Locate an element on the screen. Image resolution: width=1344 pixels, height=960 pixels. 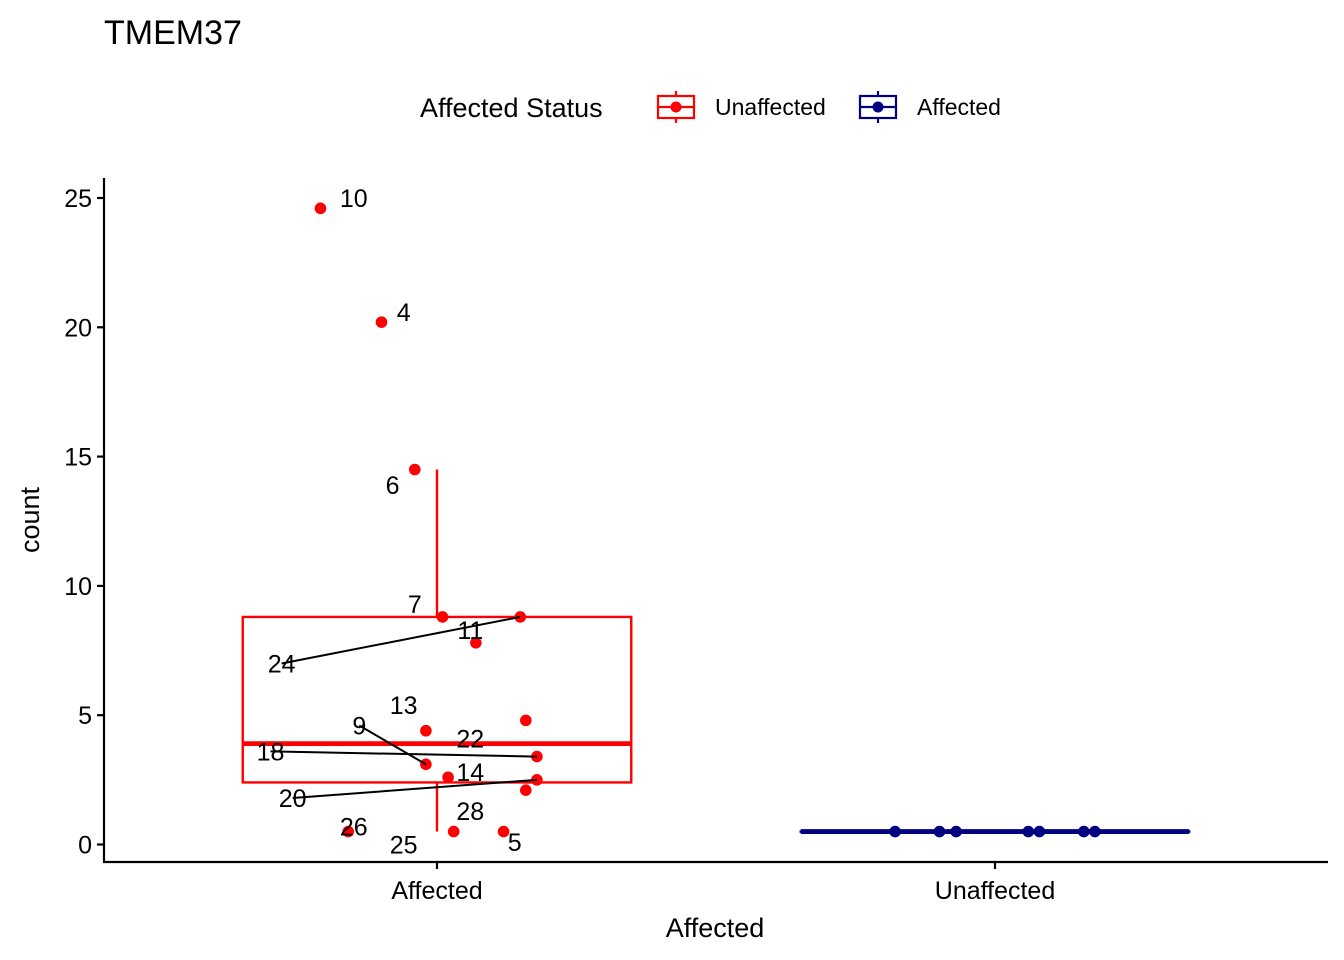
x-ticks: Affected Unaffected is located at coordinates (723, 883).